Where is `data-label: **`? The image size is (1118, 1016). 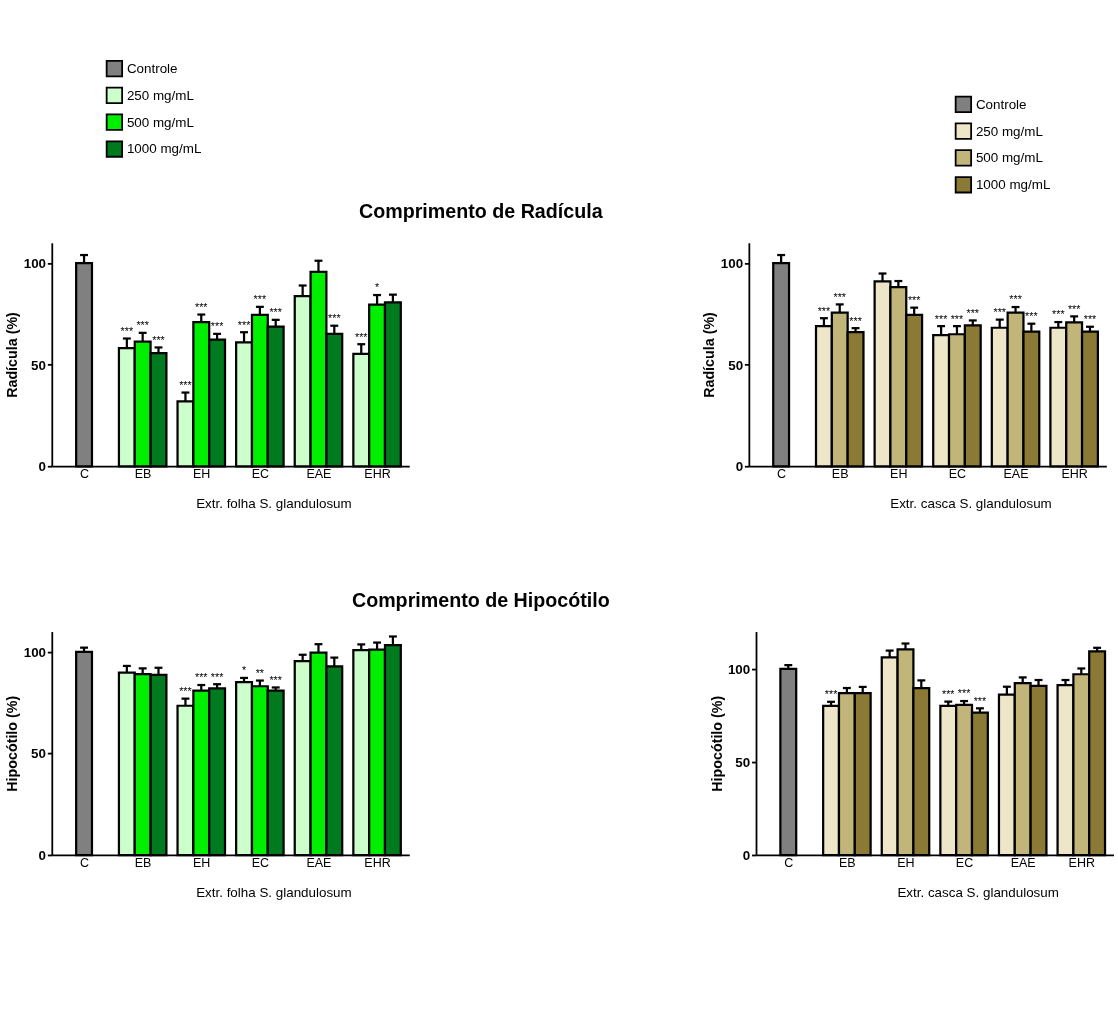
data-label: ** is located at coordinates (260, 672).